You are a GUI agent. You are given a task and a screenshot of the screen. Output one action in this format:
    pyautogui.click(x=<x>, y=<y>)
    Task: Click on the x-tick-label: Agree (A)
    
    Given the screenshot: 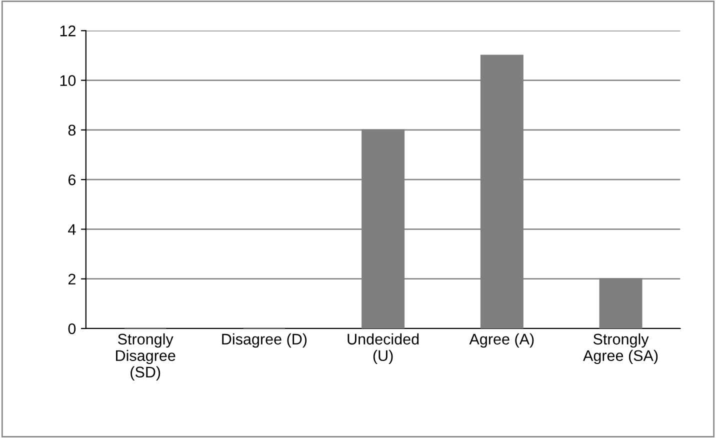 What is the action you would take?
    pyautogui.click(x=501, y=340)
    